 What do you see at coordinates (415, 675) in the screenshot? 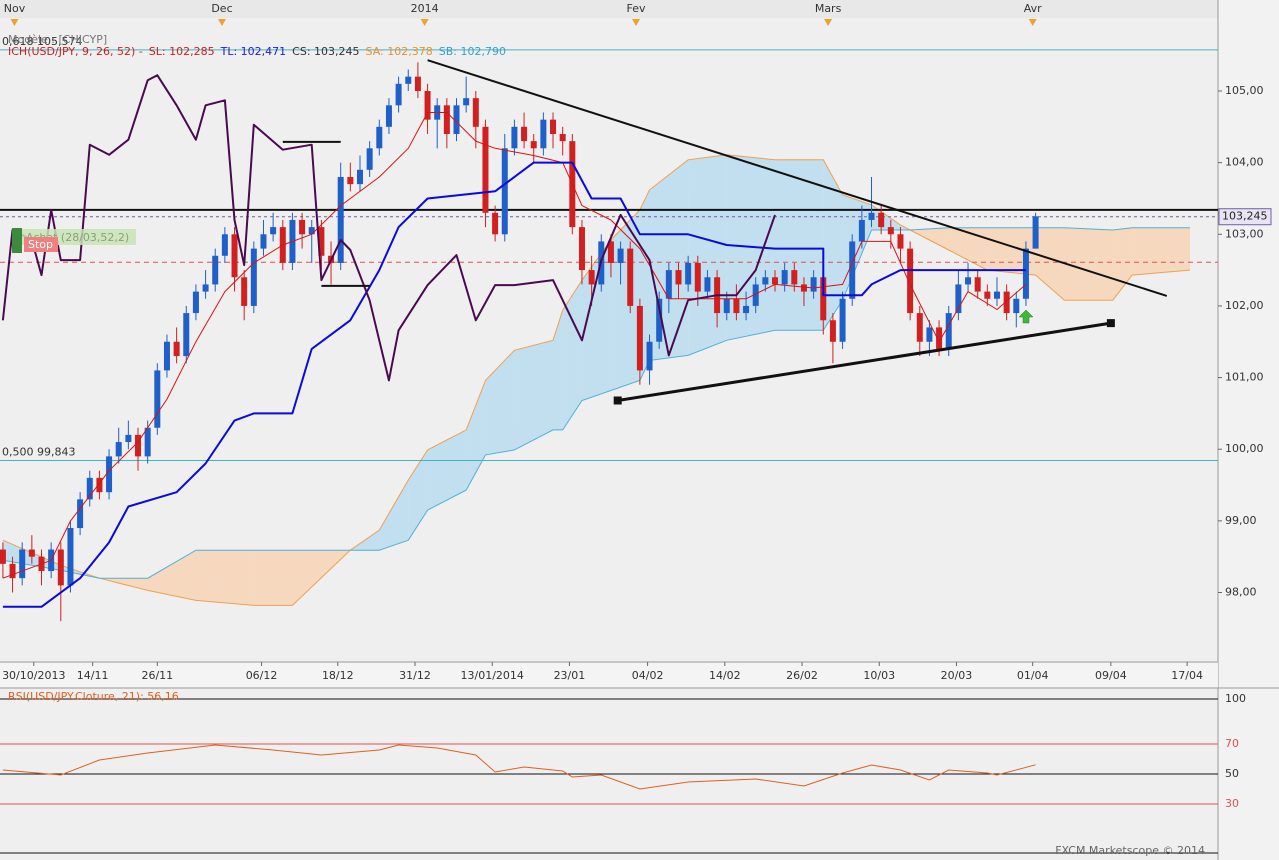
I see `x-tick-label: 31/12` at bounding box center [415, 675].